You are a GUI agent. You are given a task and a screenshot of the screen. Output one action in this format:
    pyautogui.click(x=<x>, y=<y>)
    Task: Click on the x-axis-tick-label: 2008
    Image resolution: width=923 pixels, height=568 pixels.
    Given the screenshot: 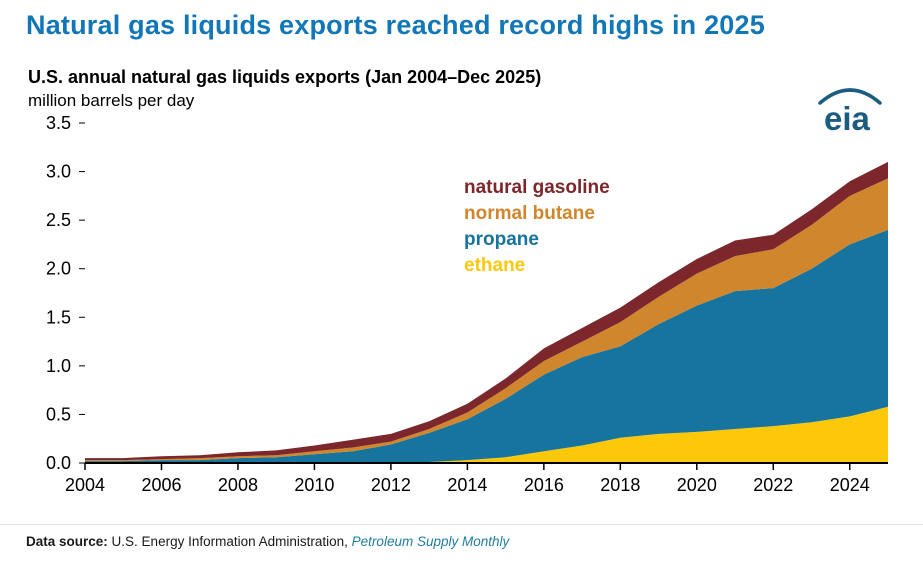 What is the action you would take?
    pyautogui.click(x=238, y=485)
    